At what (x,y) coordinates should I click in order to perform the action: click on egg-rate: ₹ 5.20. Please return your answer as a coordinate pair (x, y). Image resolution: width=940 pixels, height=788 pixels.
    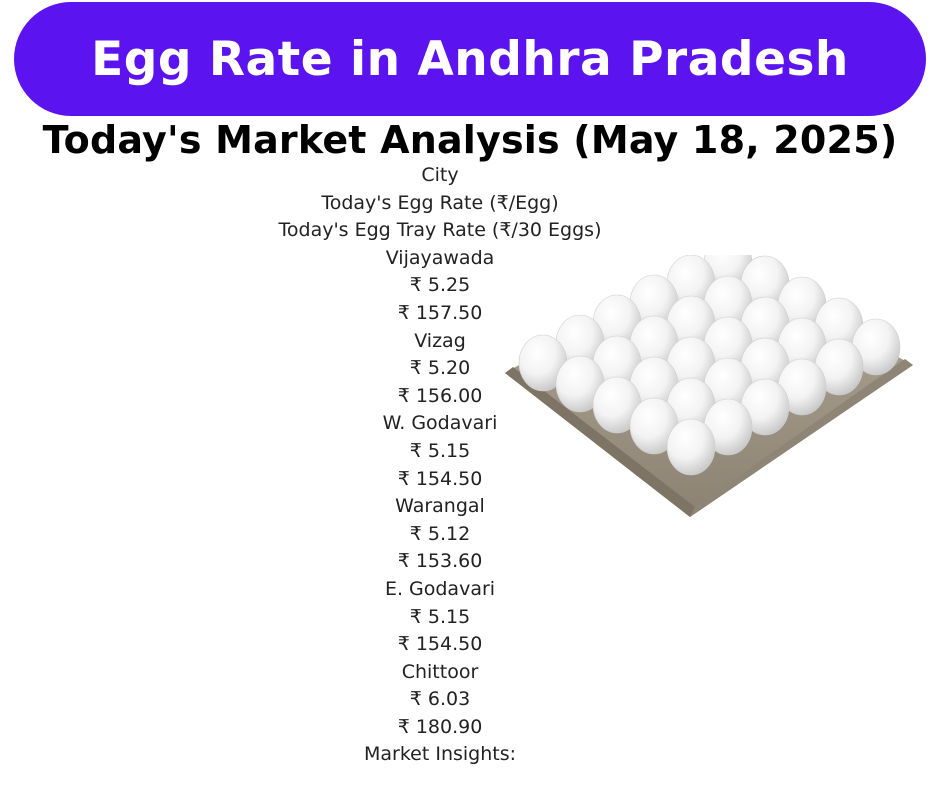
    Looking at the image, I should click on (440, 368).